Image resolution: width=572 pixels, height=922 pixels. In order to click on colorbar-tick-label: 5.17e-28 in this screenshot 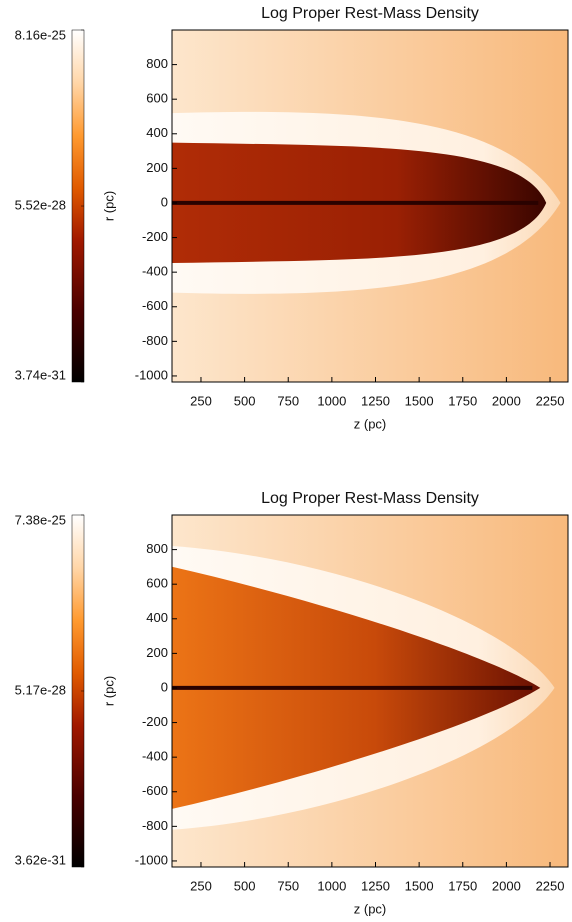, I will do `click(40, 689)`.